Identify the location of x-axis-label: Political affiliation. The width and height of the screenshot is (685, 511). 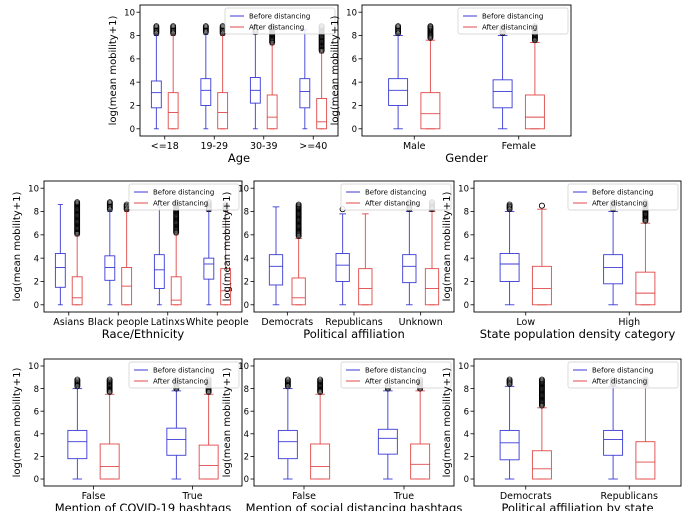
(354, 334).